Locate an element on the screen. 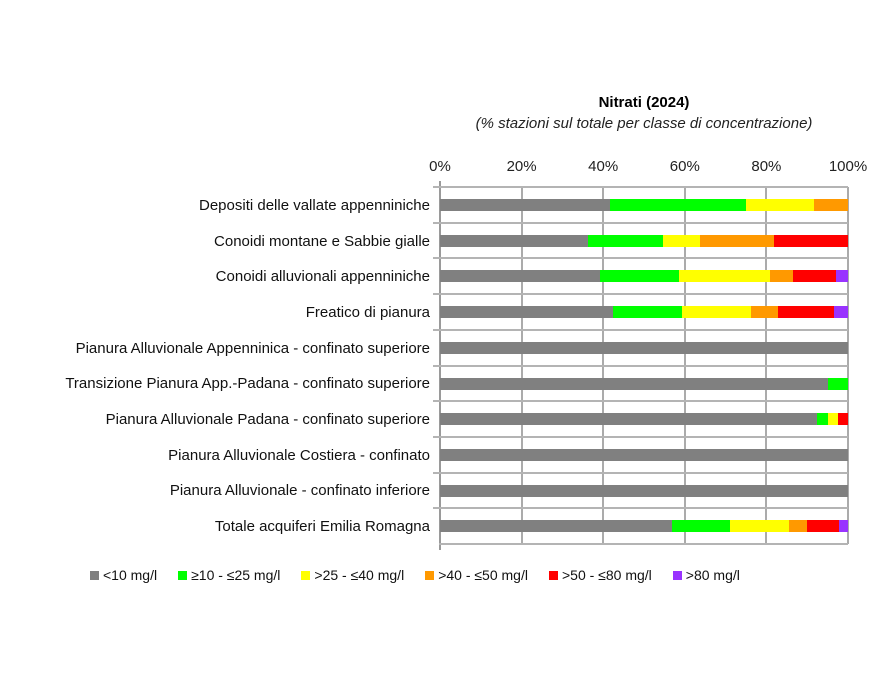  legend-item: >50 - ≤80 mg/l is located at coordinates (600, 575).